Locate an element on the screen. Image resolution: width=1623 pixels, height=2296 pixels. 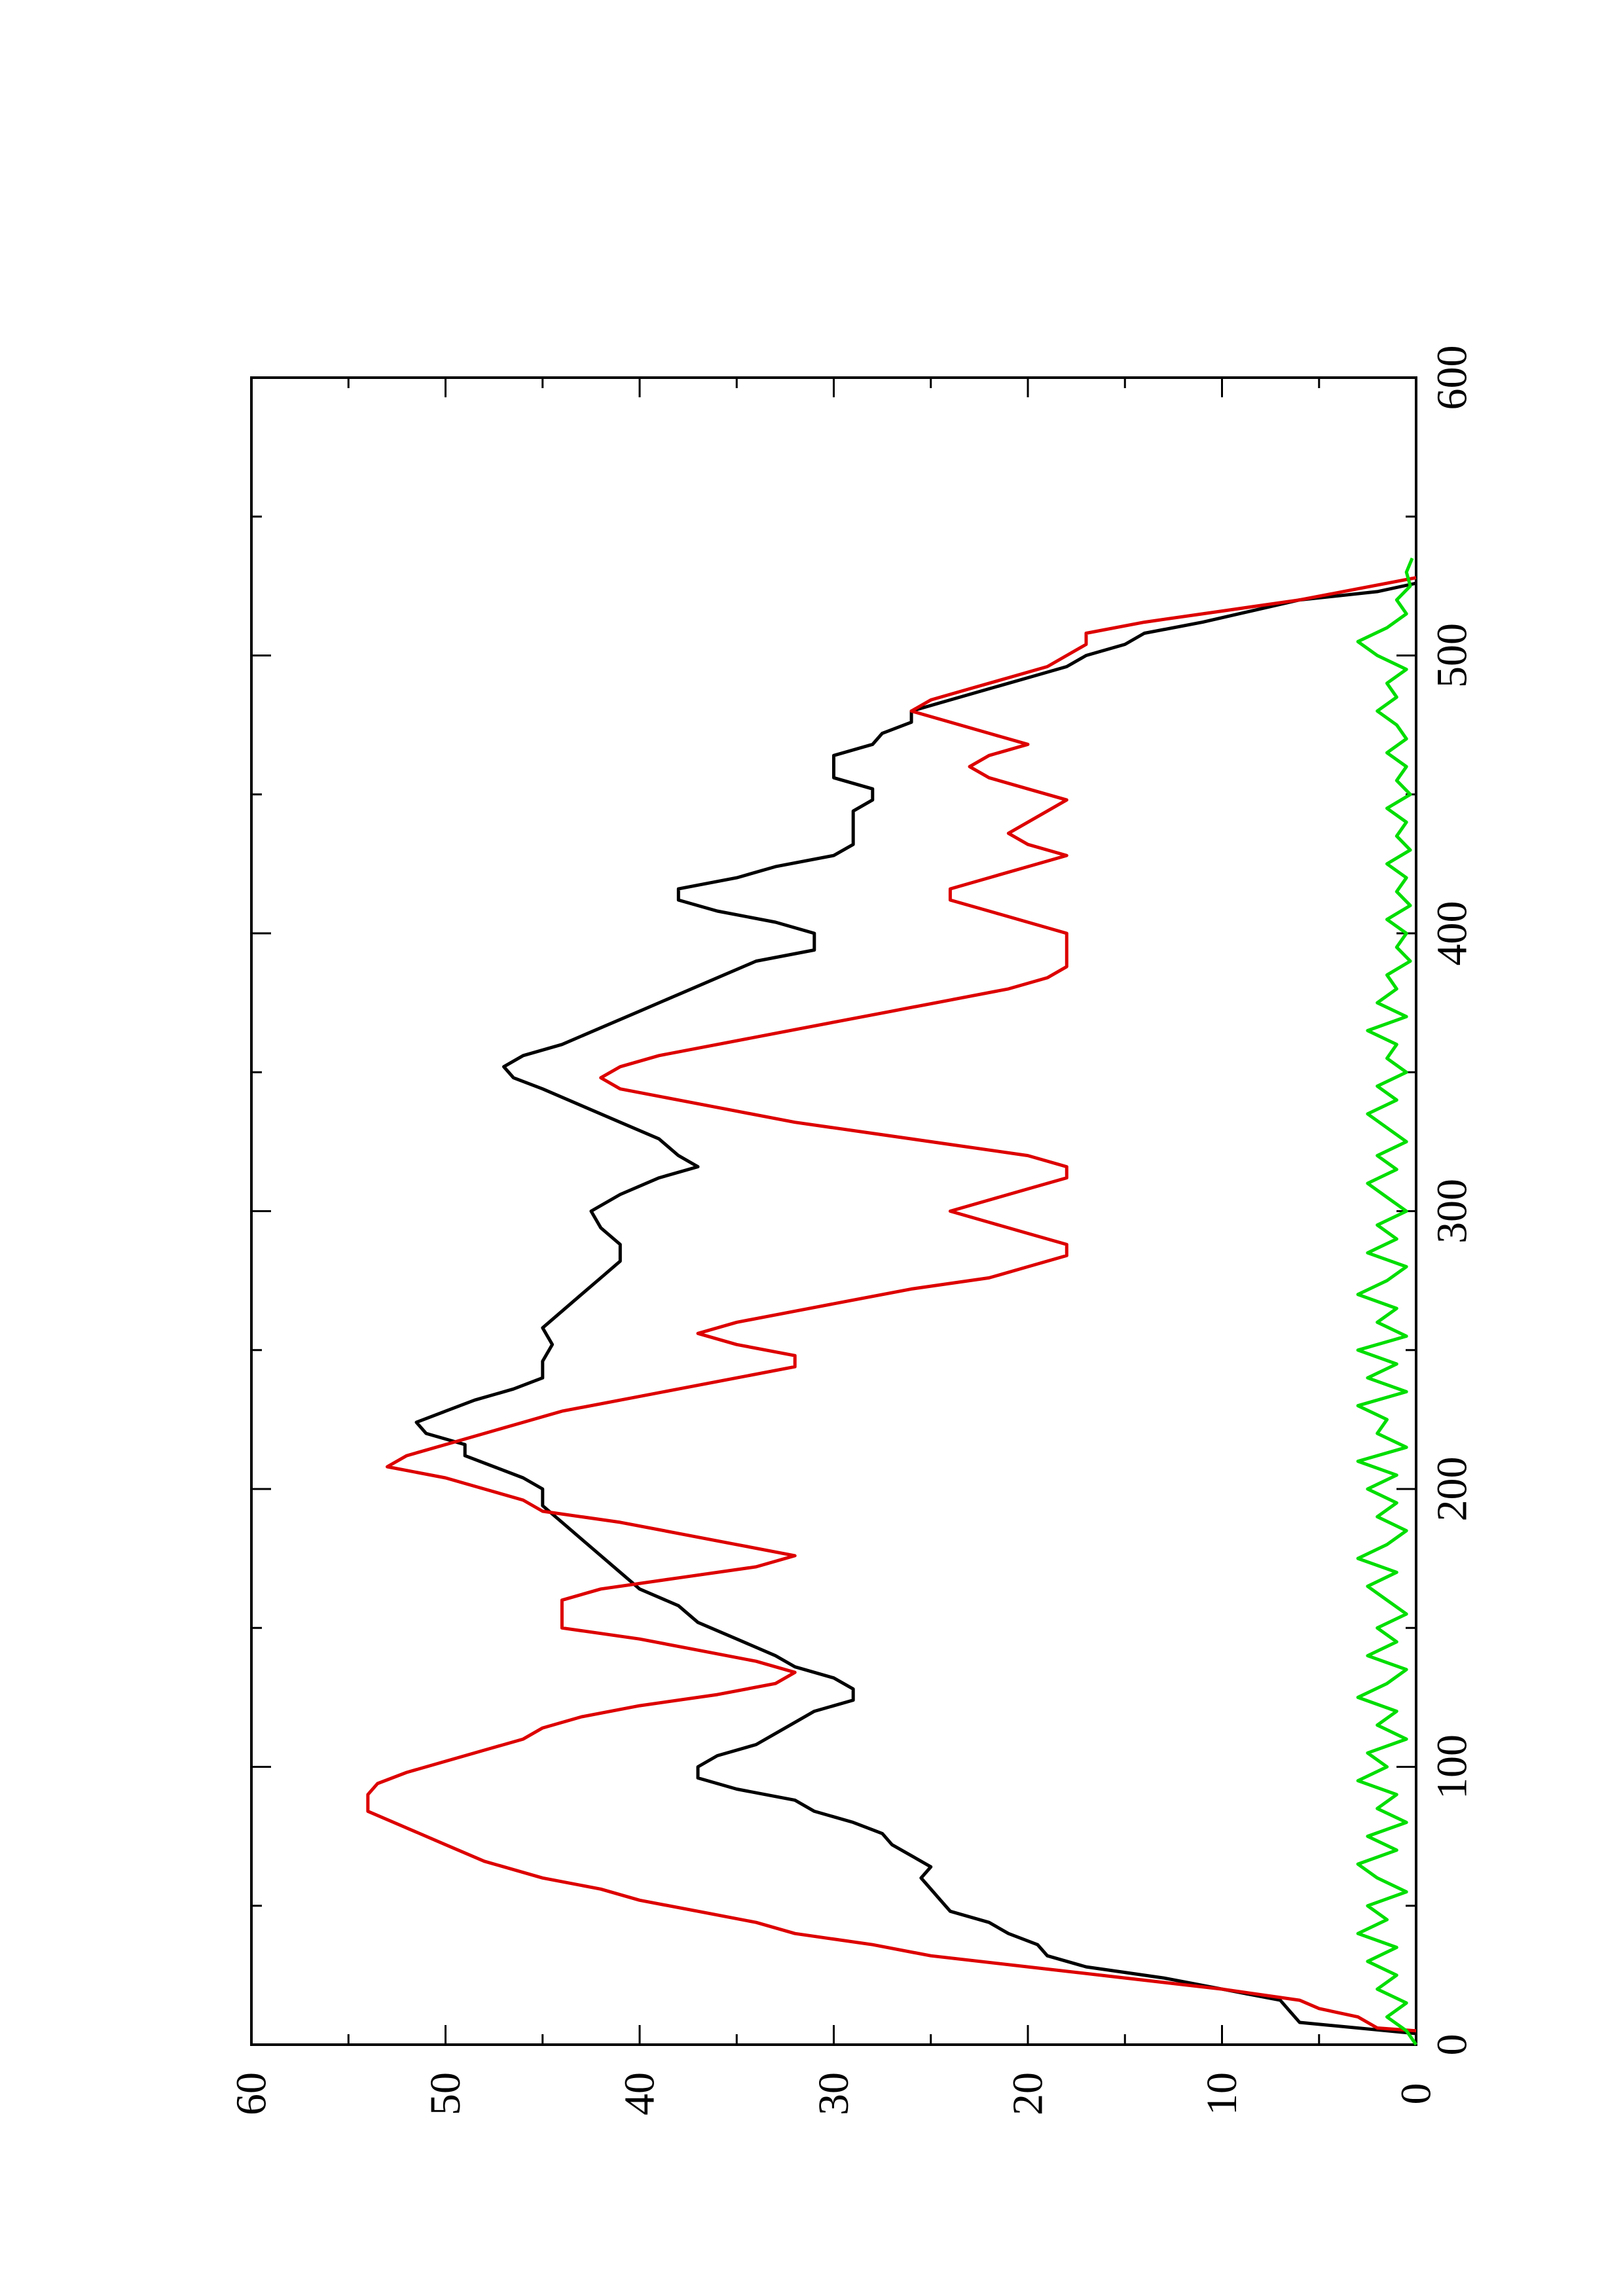
y-tick-label: 50 is located at coordinates (445, 2093).